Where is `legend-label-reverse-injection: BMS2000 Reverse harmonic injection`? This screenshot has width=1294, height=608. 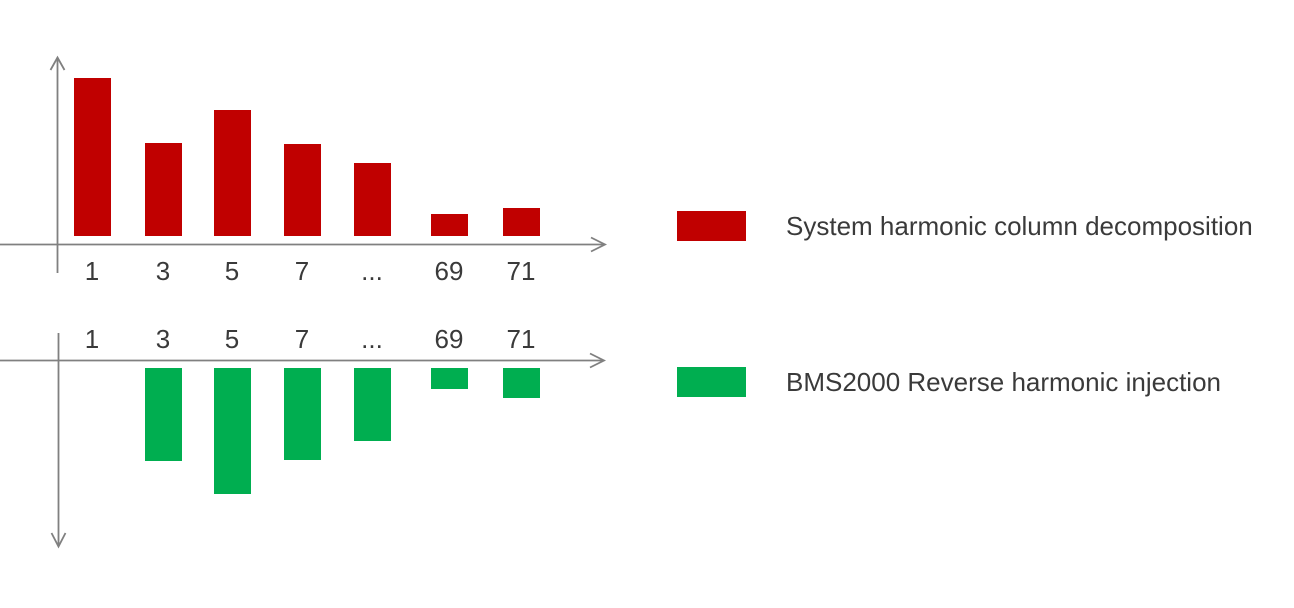
legend-label-reverse-injection: BMS2000 Reverse harmonic injection is located at coordinates (1003, 381).